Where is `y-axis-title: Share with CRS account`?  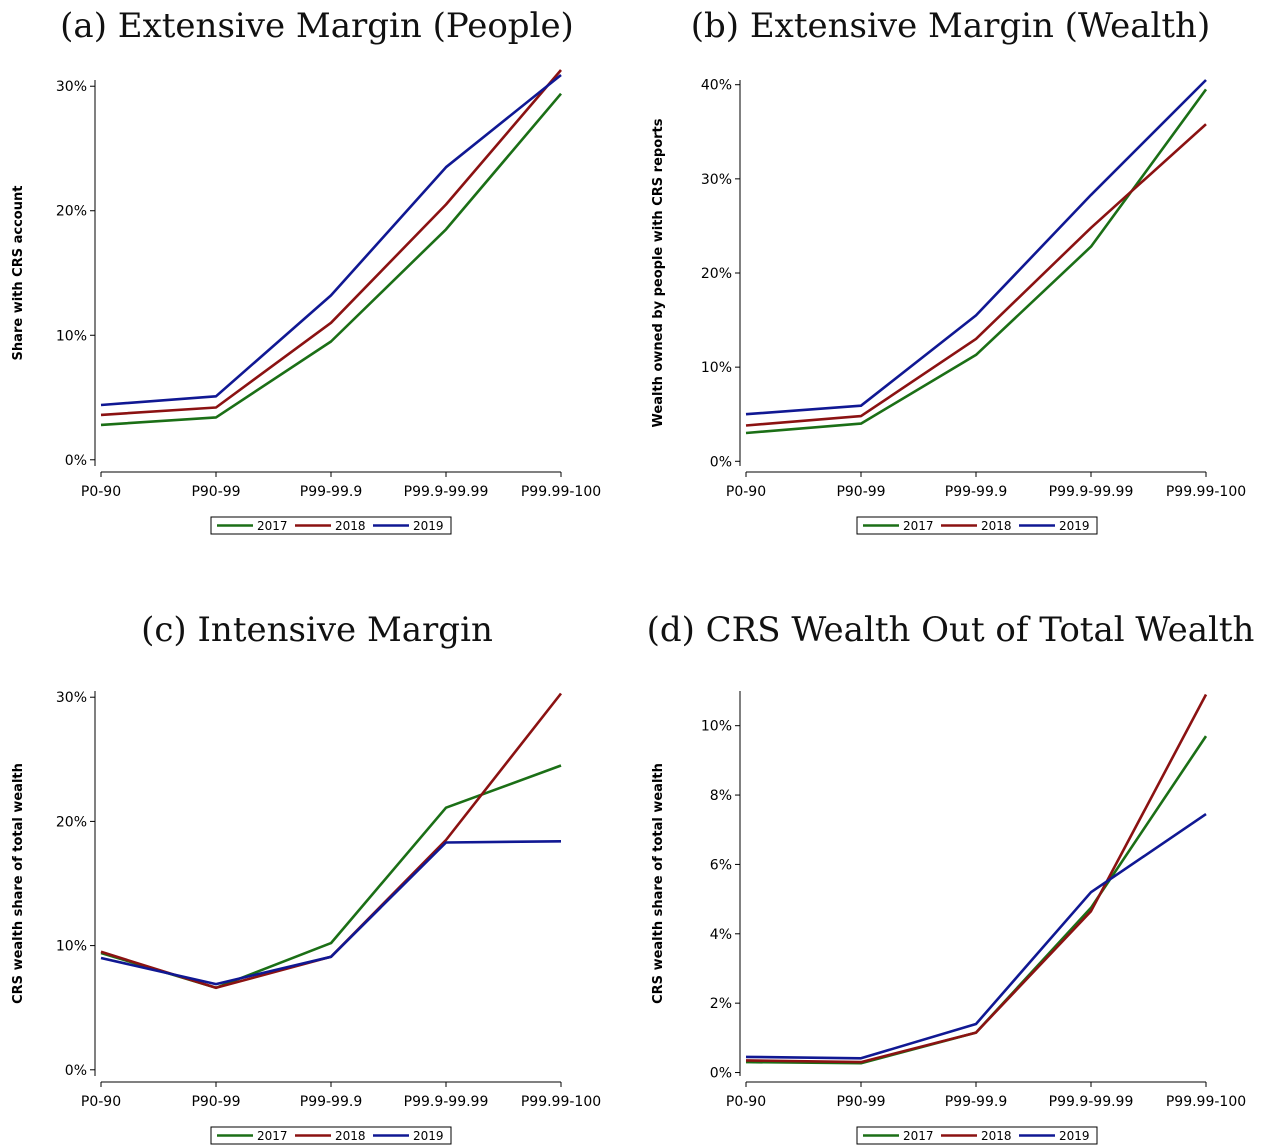
y-axis-title: Share with CRS account is located at coordinates (18, 273).